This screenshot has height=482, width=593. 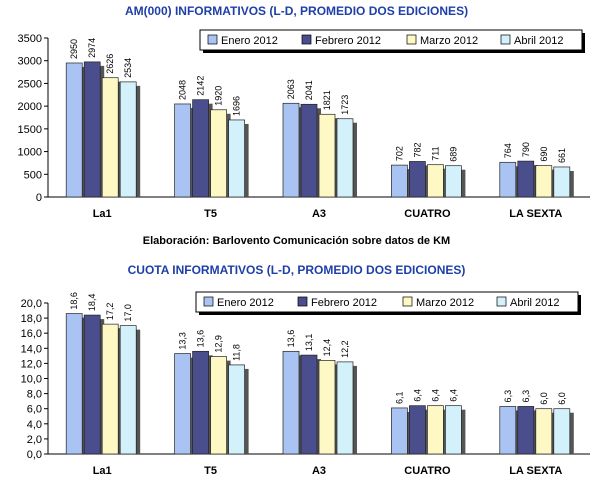 I want to click on legend-label: Enero 2012, so click(x=245, y=303).